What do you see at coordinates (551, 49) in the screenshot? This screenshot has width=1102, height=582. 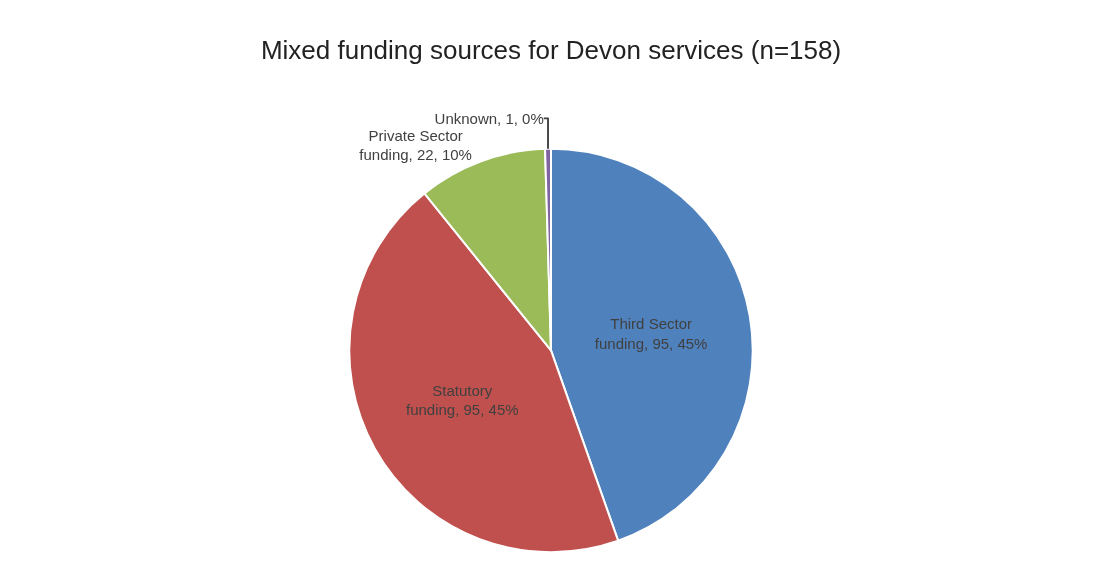 I see `chart-title: Mixed funding sources for Devon services (n=158)` at bounding box center [551, 49].